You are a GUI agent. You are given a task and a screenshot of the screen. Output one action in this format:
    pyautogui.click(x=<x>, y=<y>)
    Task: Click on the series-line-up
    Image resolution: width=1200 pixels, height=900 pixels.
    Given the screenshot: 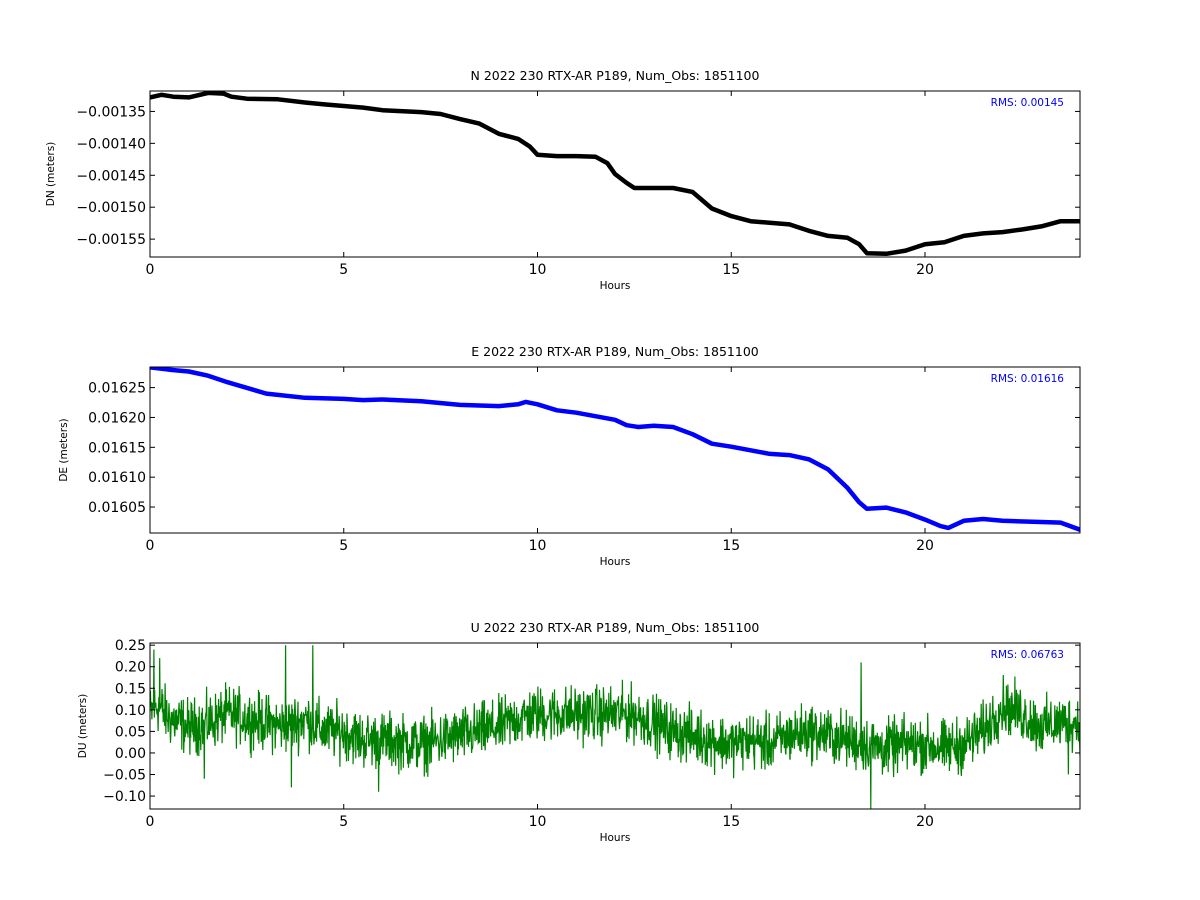 What is the action you would take?
    pyautogui.click(x=615, y=727)
    